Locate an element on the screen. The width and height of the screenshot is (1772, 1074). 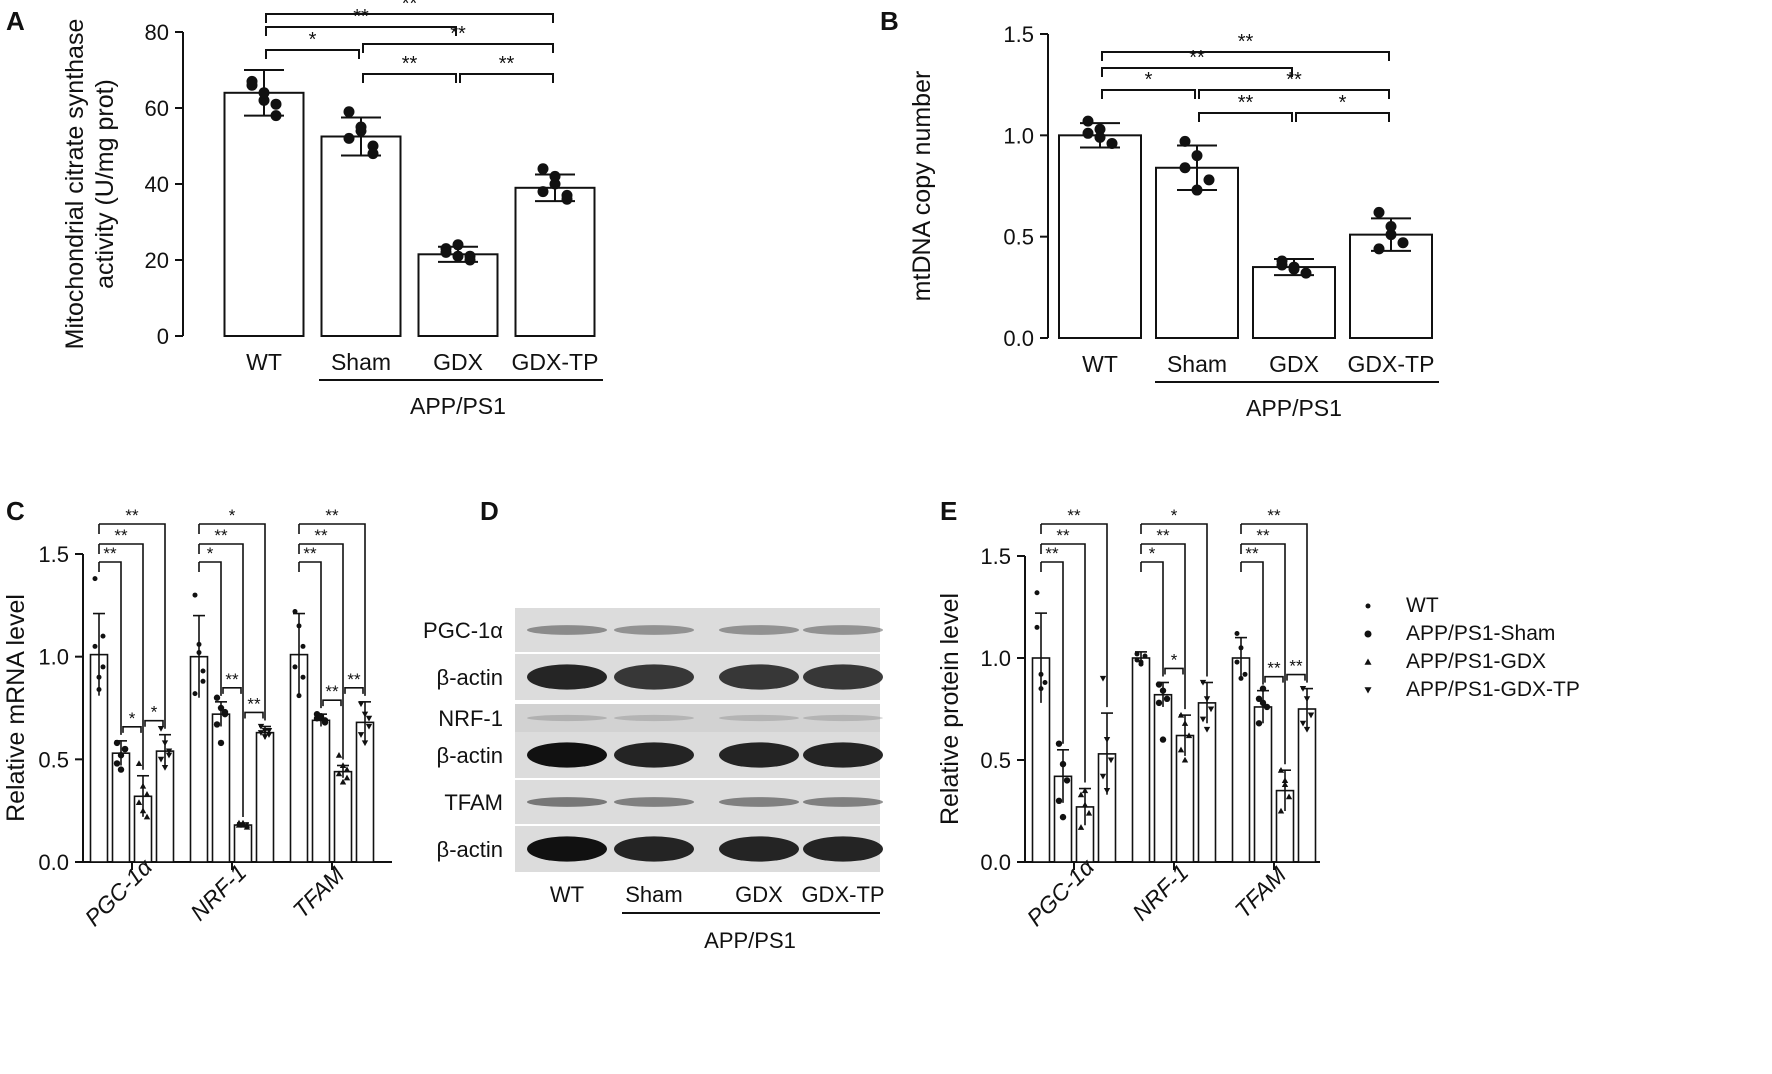
legend-entry: WT is located at coordinates (1422, 605).